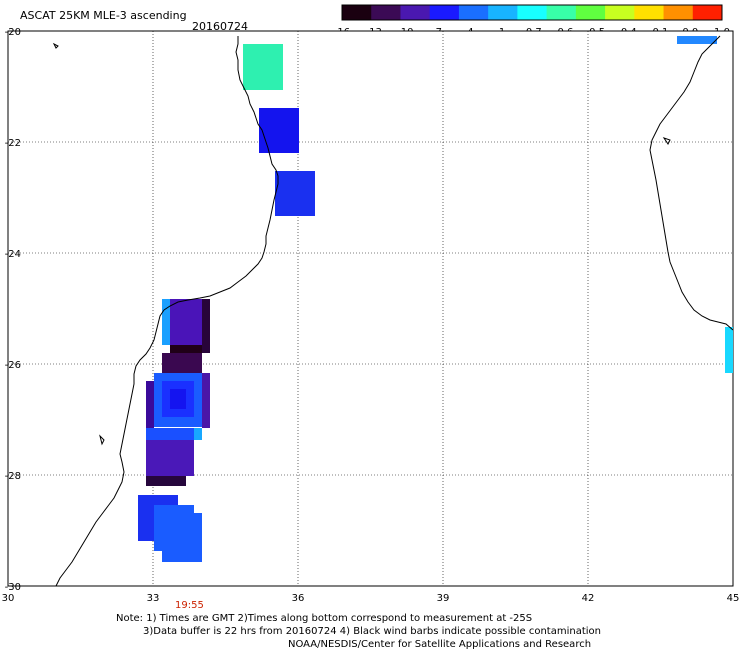 Image resolution: width=740 pixels, height=652 pixels. What do you see at coordinates (13, 143) in the screenshot?
I see `y-tick-label: -22` at bounding box center [13, 143].